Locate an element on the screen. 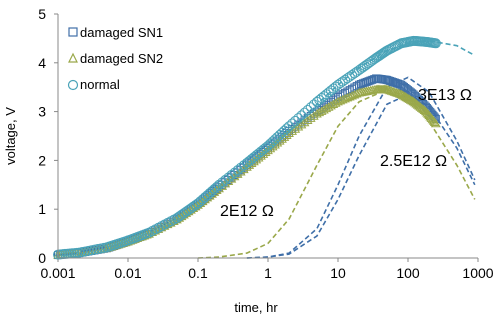  y-tick-label: 1 is located at coordinates (42, 209).